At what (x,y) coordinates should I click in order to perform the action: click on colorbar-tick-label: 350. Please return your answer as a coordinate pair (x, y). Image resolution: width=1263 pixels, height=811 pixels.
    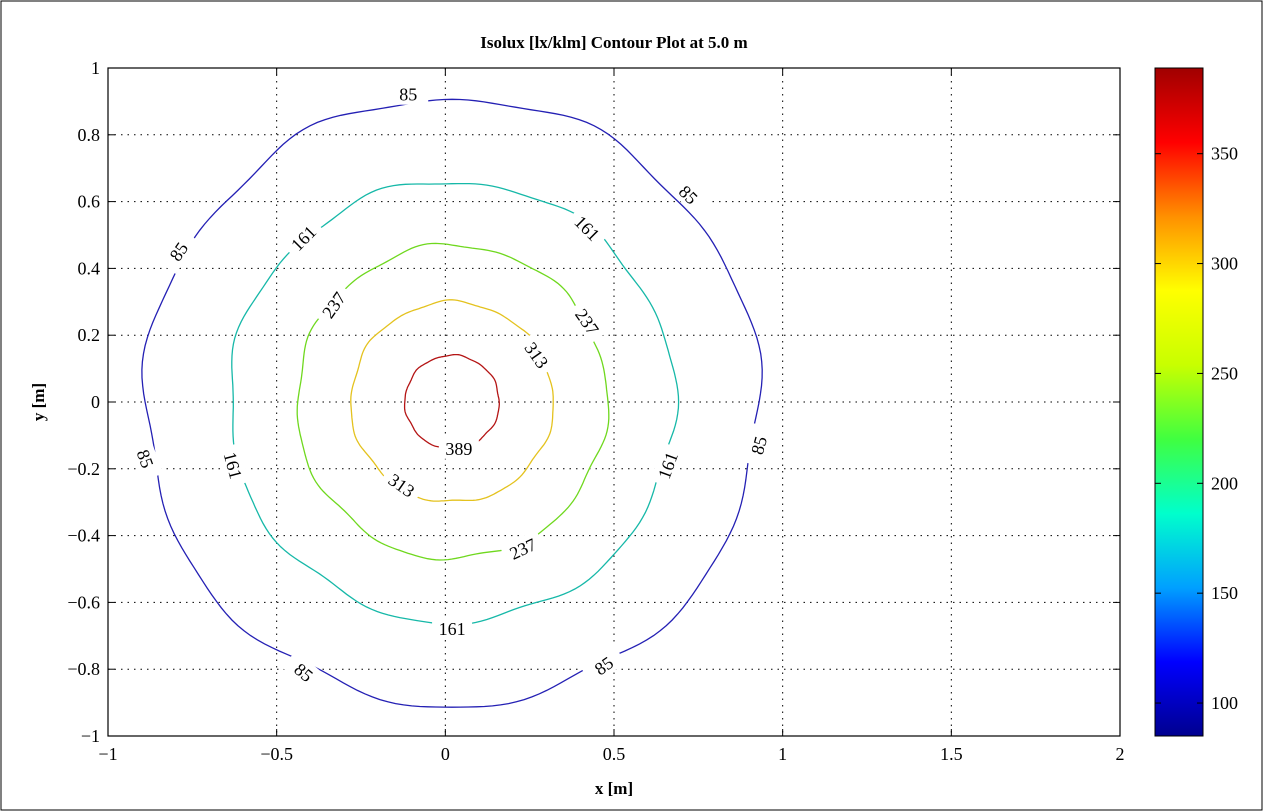
    Looking at the image, I should click on (1224, 154).